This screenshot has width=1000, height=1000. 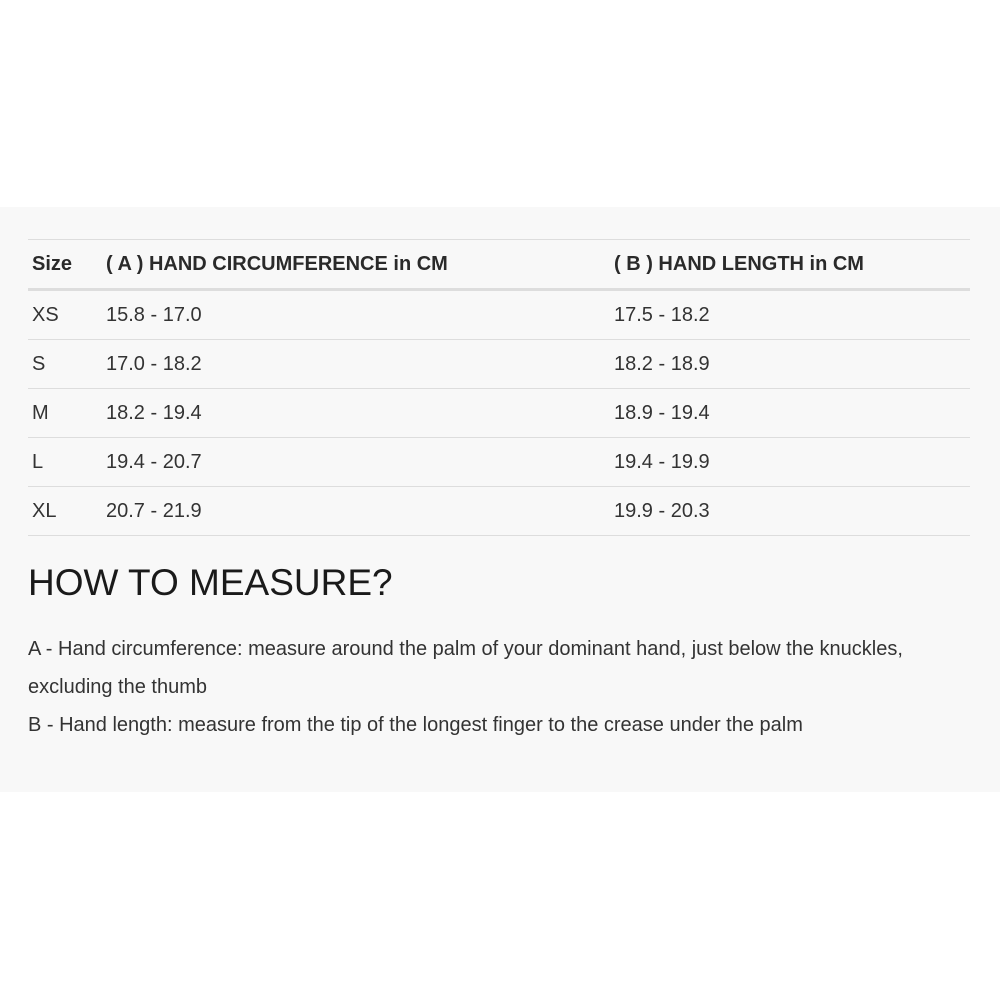 I want to click on header-length: ( B ) HAND LENGTH in CM, so click(x=790, y=265).